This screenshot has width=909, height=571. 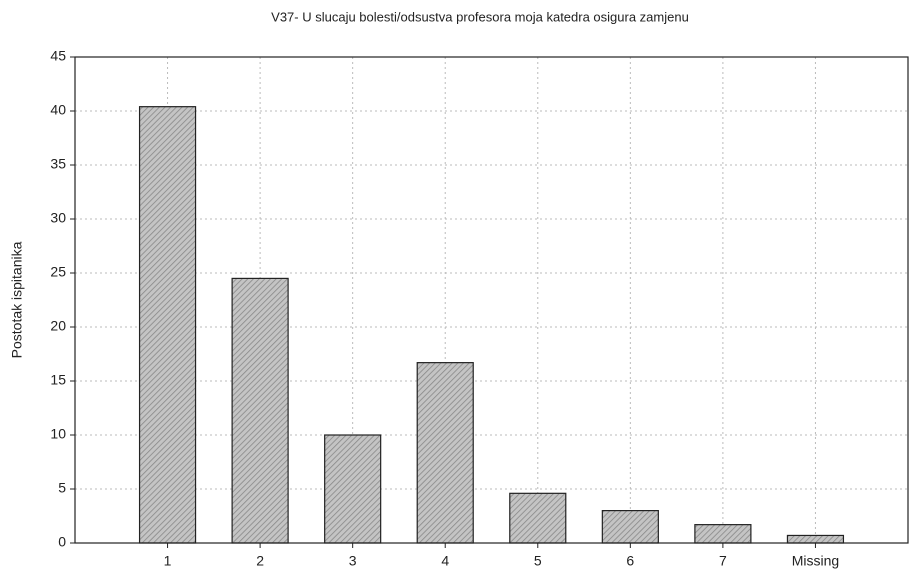 What do you see at coordinates (58, 434) in the screenshot?
I see `y-tick-label: 10` at bounding box center [58, 434].